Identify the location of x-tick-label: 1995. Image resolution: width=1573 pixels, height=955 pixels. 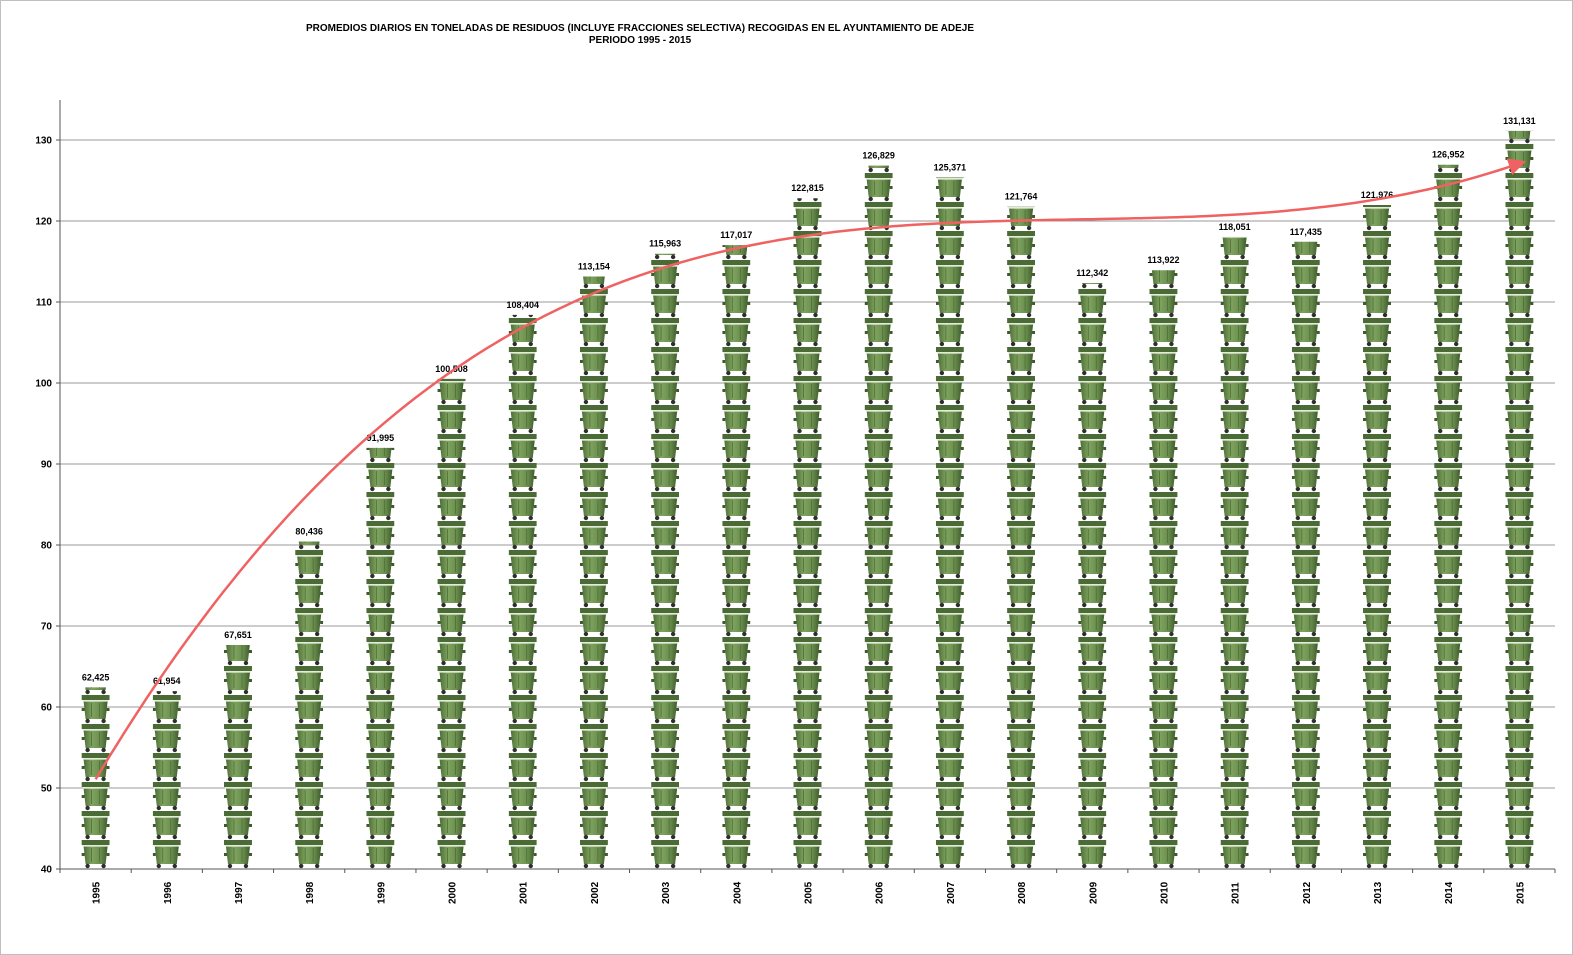
(97, 892).